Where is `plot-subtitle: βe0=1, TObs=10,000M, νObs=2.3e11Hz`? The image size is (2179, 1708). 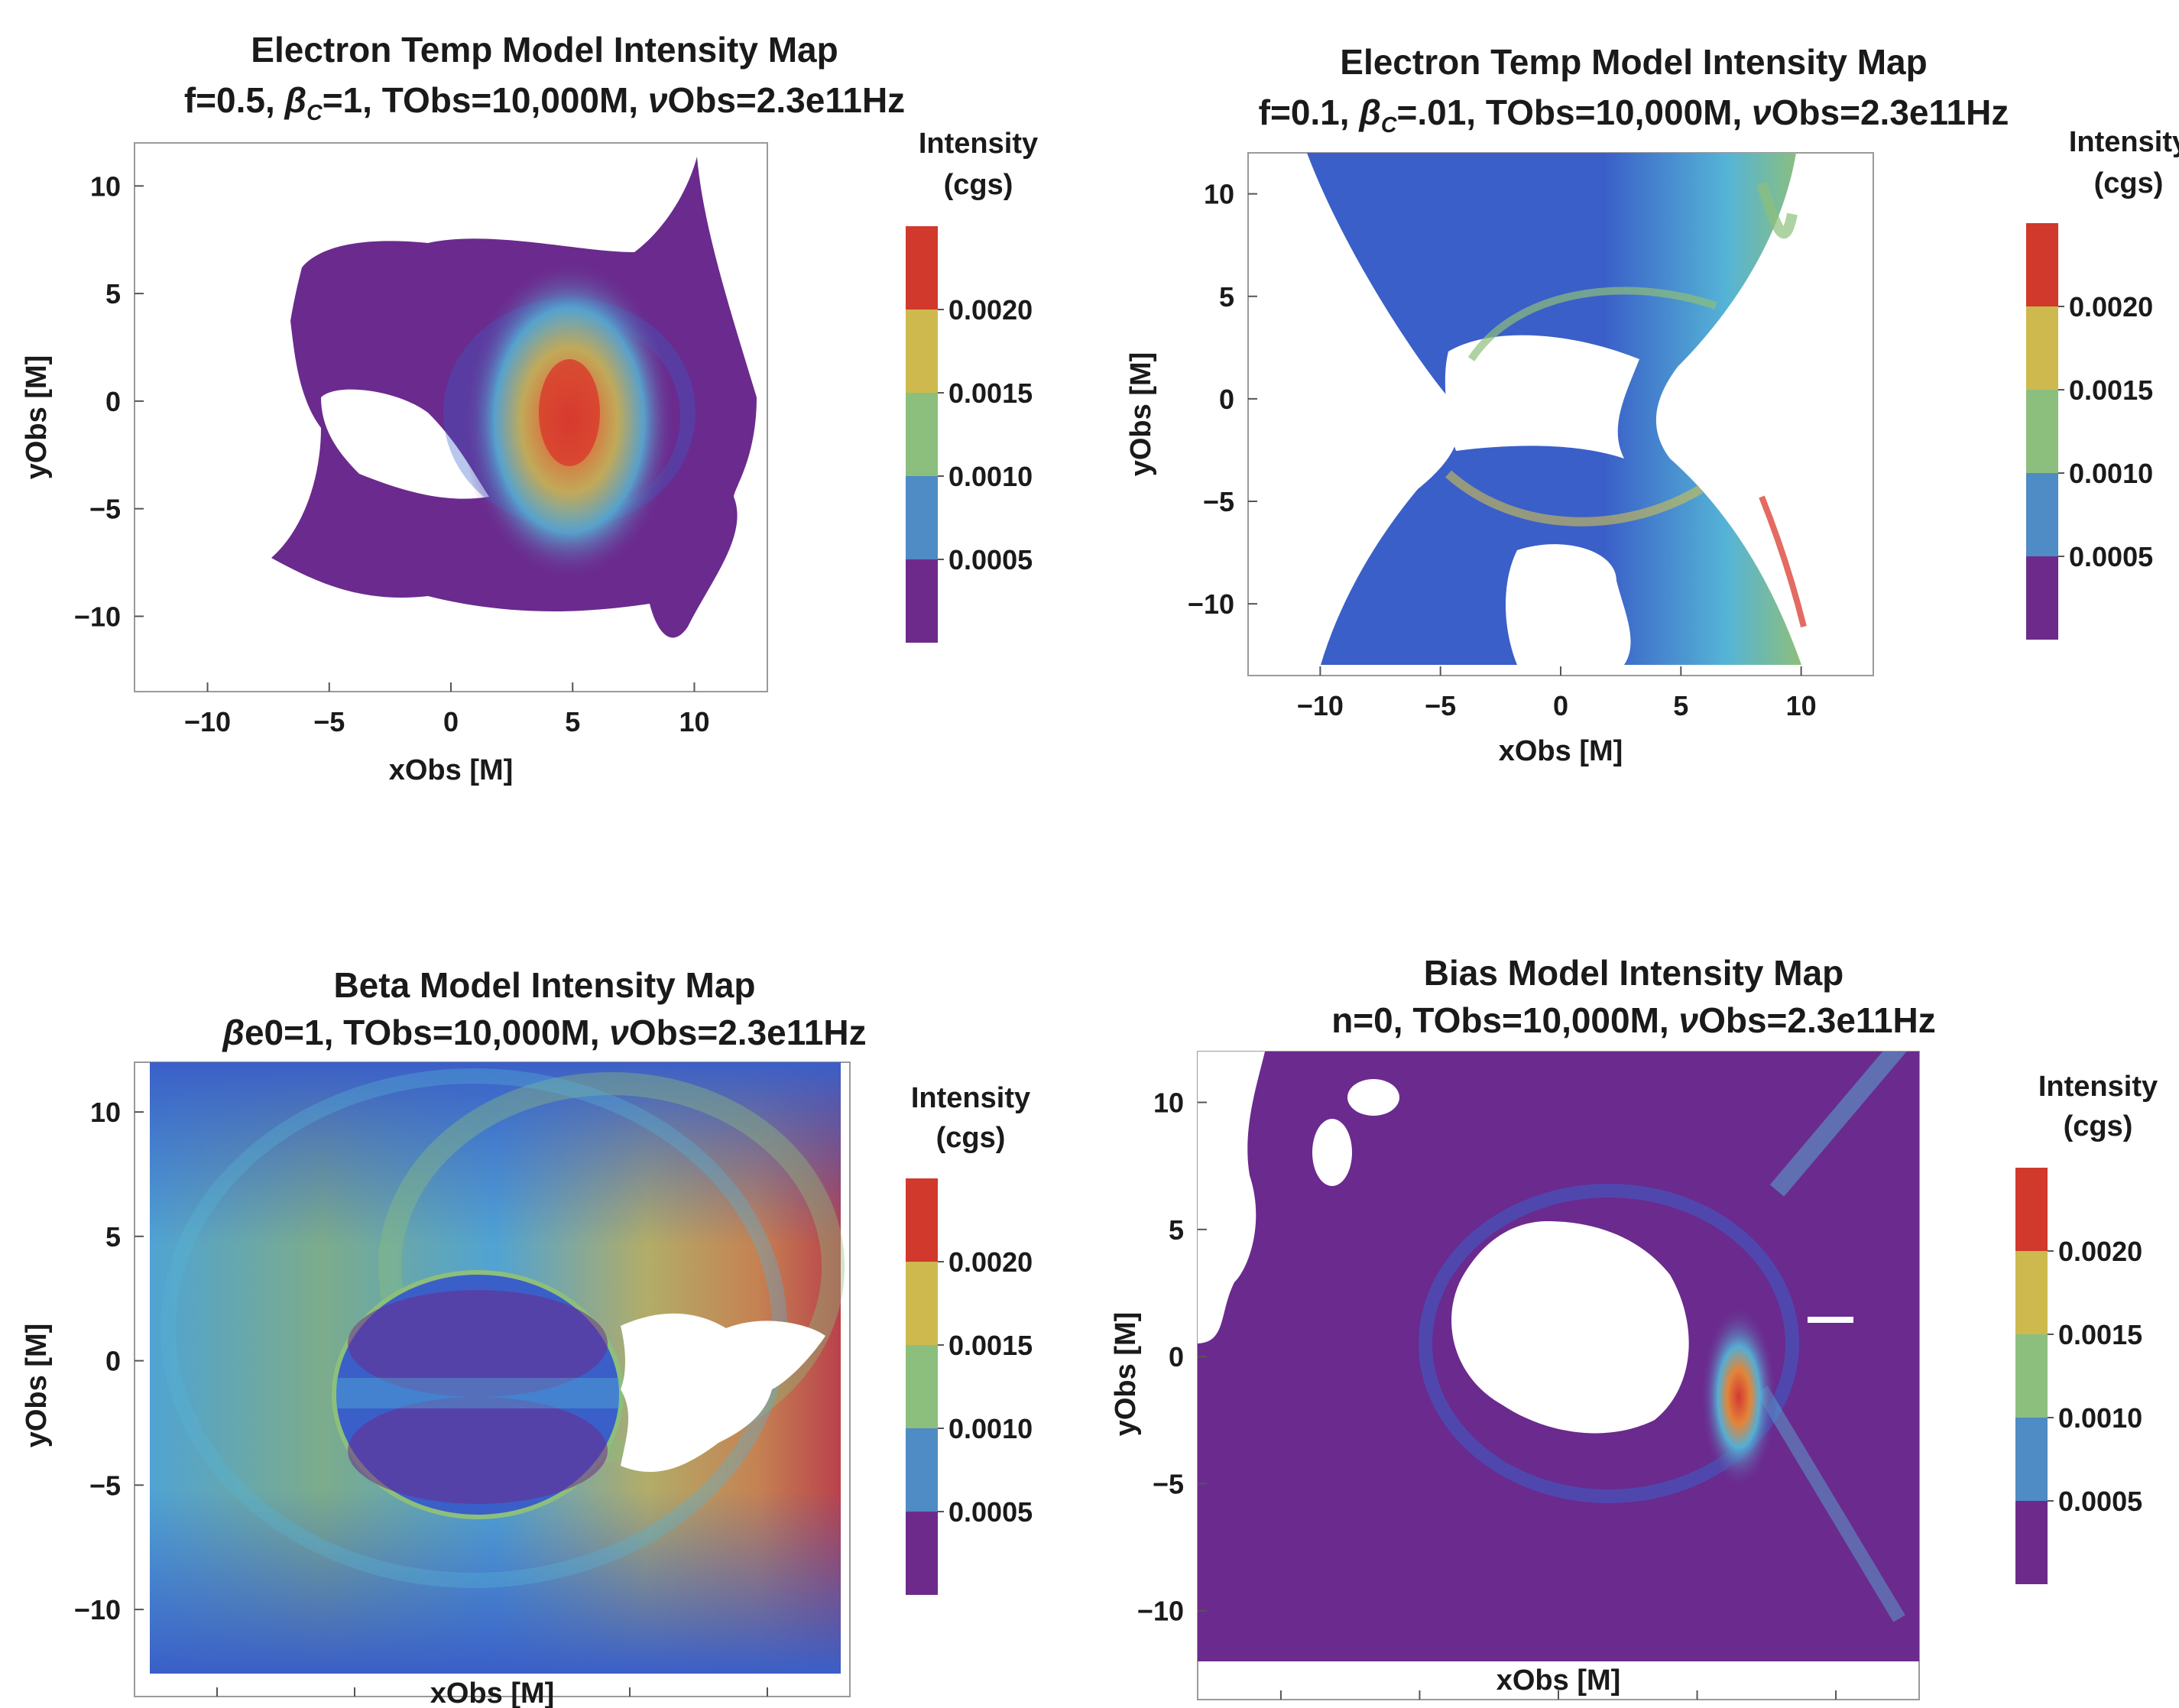 plot-subtitle: βe0=1, TObs=10,000M, νObs=2.3e11Hz is located at coordinates (544, 1032).